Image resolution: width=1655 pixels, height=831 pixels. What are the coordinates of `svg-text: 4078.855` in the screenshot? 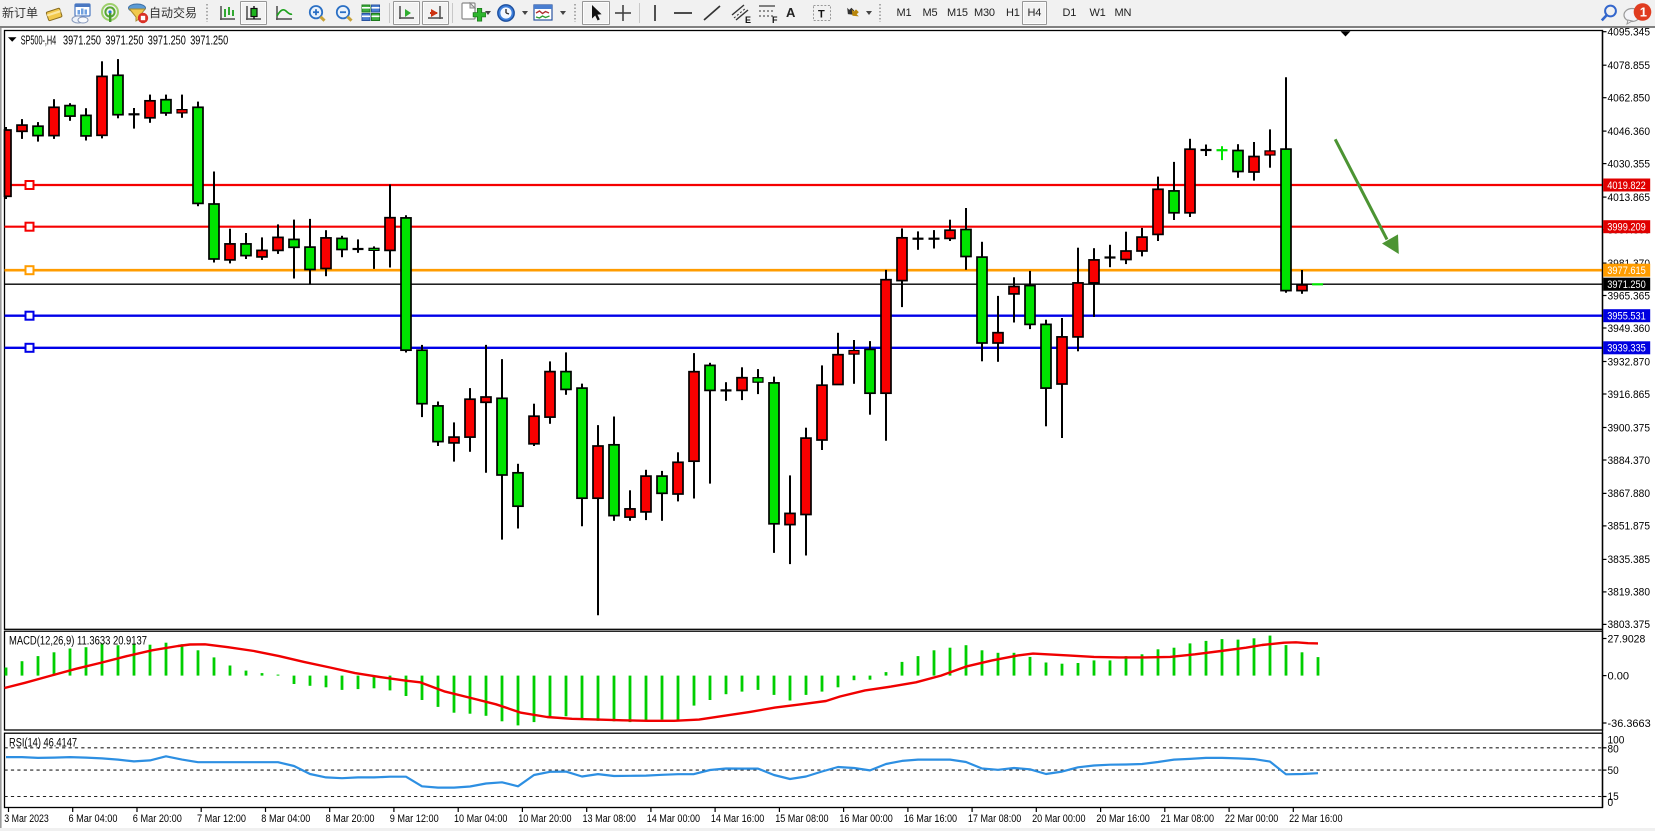 It's located at (1629, 66).